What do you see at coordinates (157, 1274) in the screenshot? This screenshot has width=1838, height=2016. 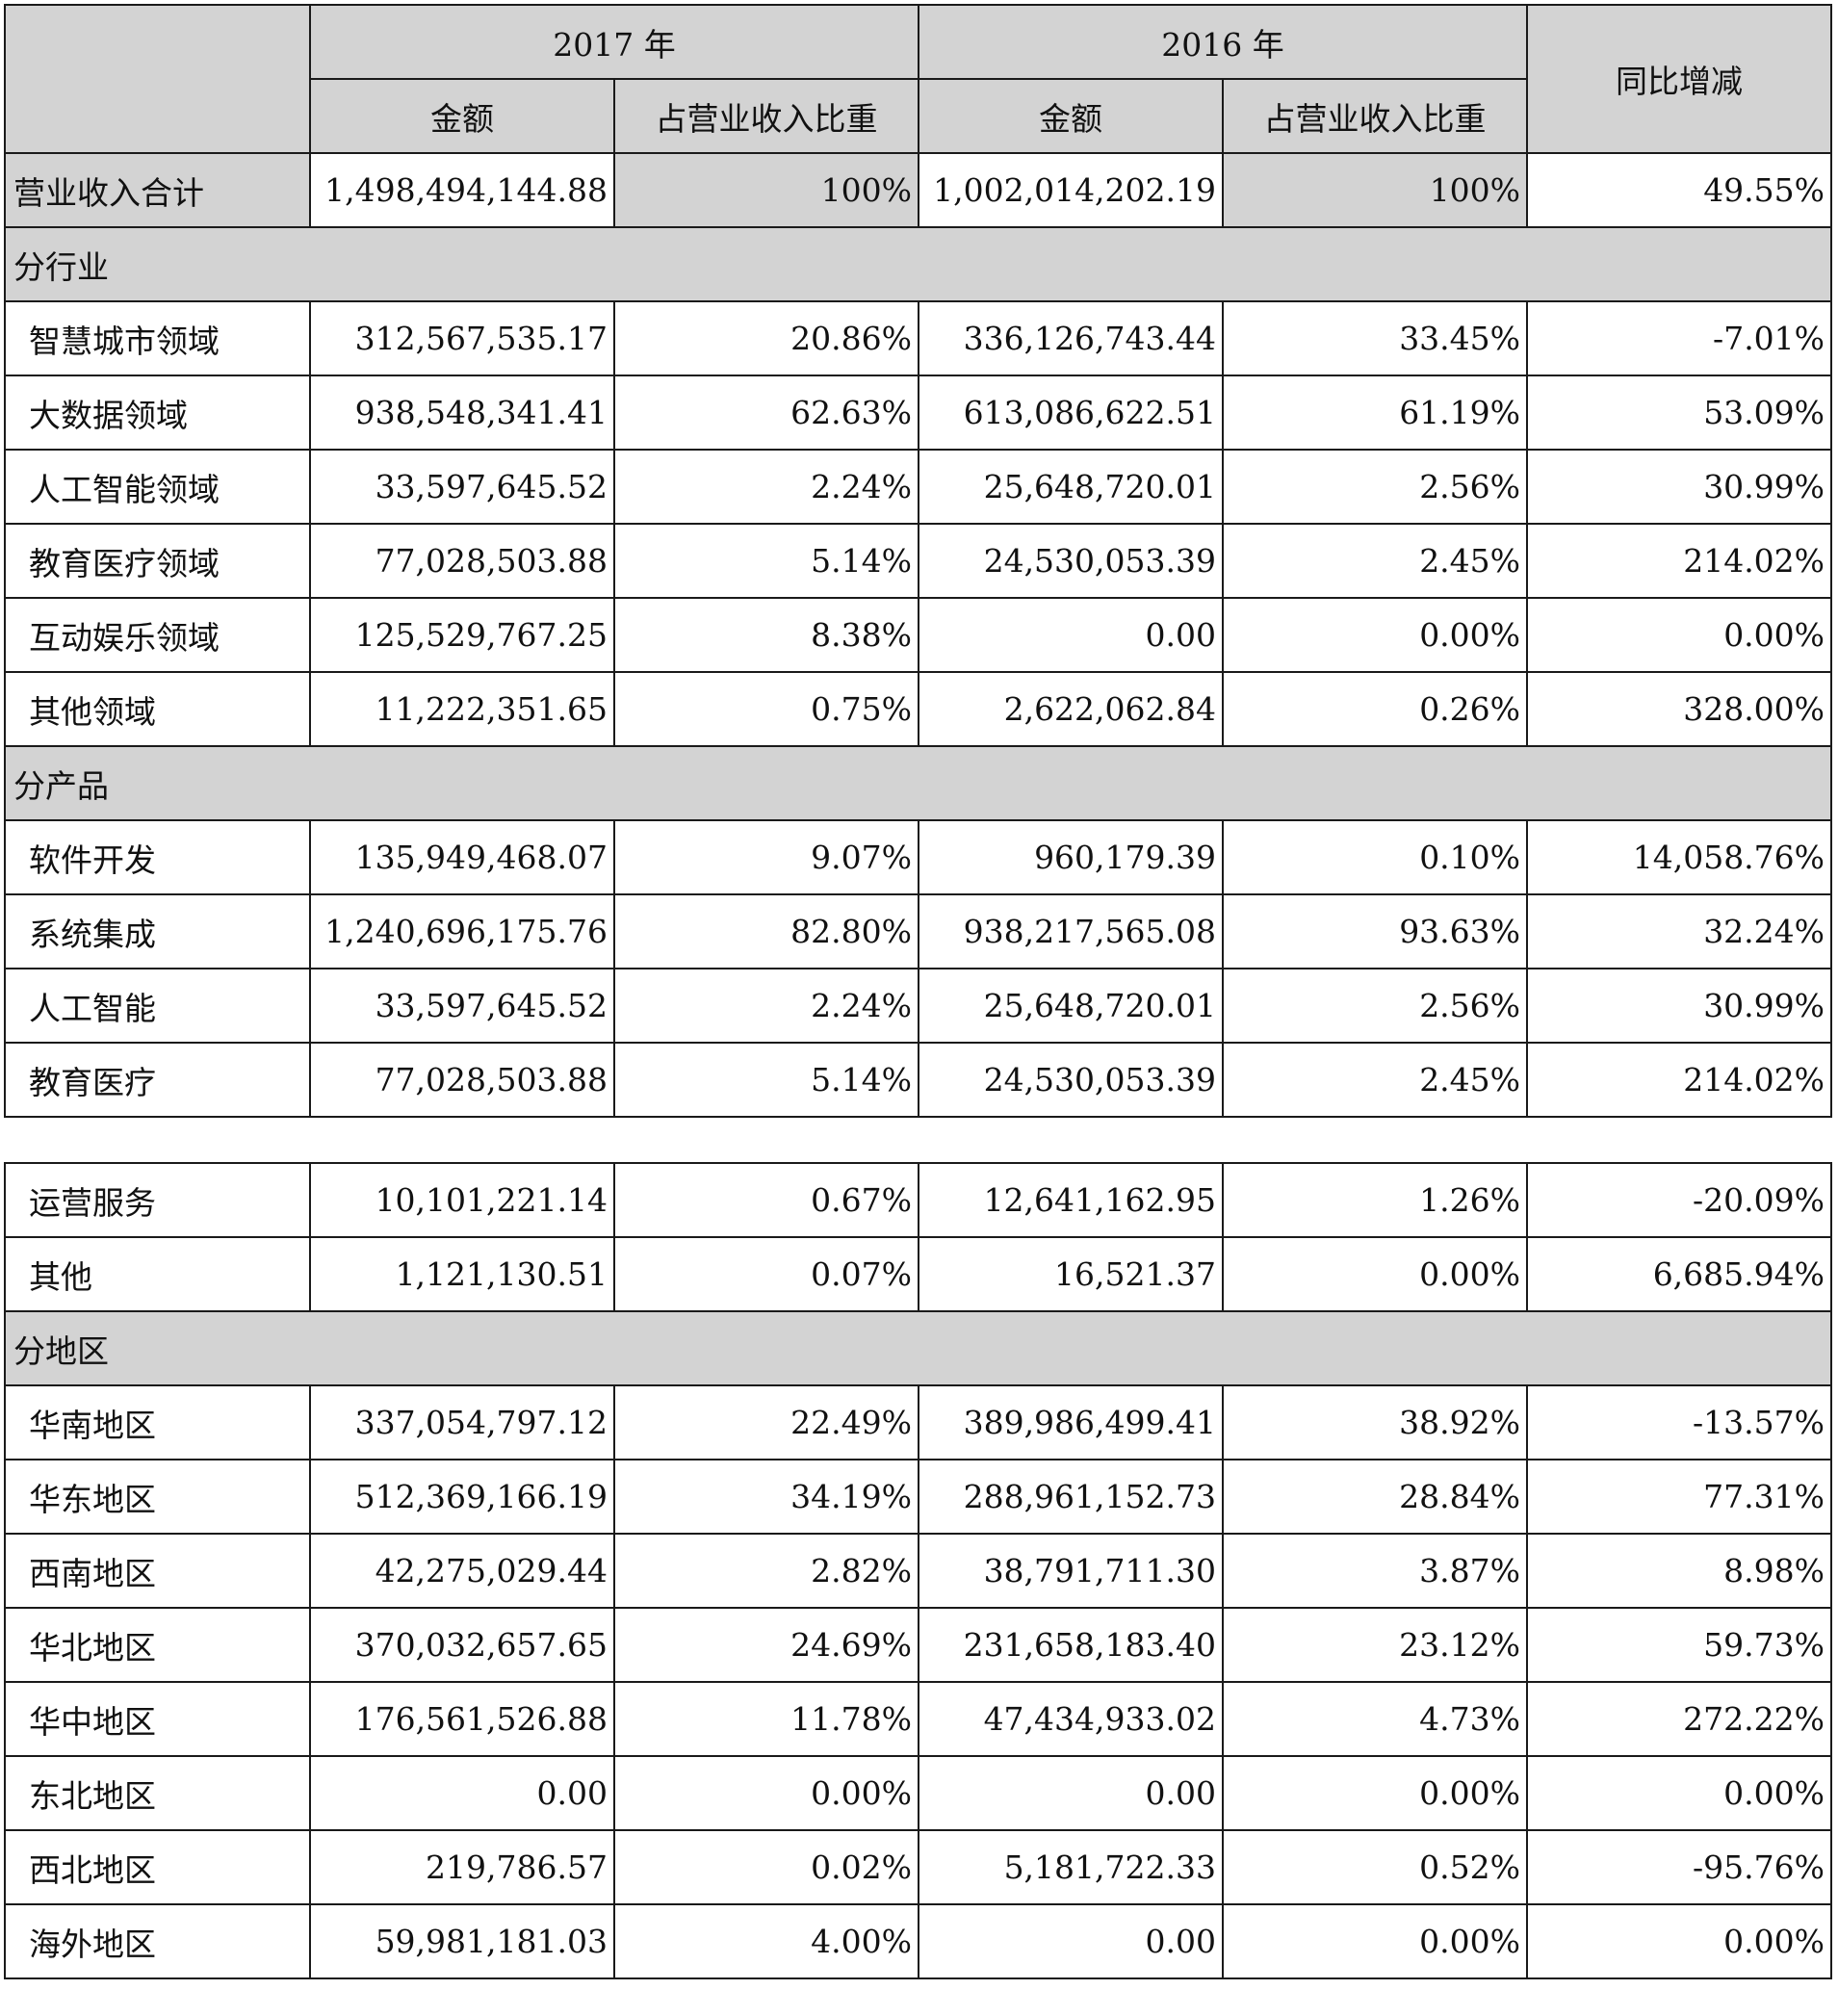 I see `row-label: 其他` at bounding box center [157, 1274].